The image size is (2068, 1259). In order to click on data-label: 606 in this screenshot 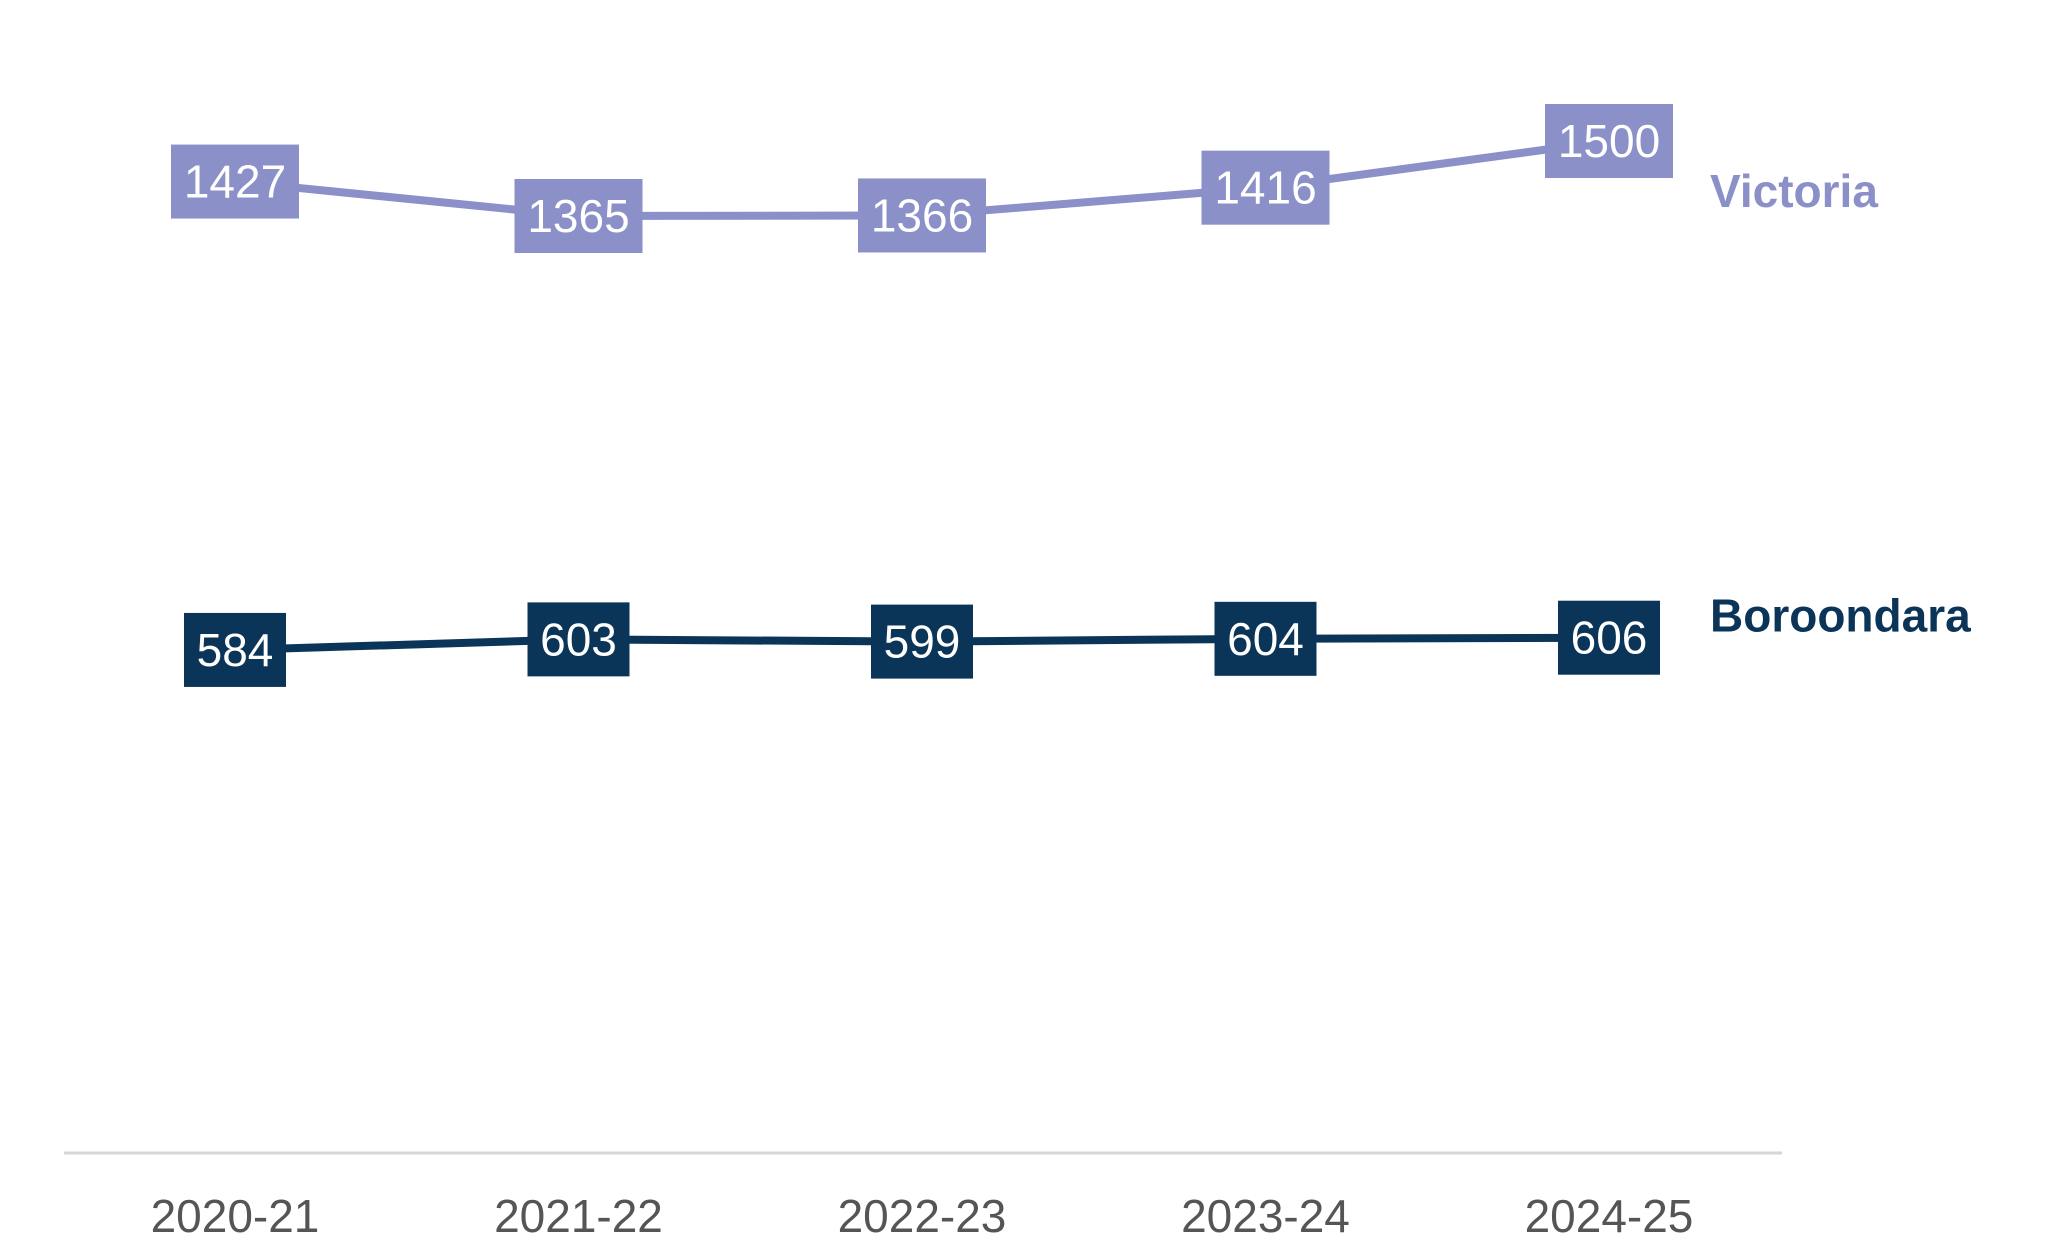, I will do `click(1609, 638)`.